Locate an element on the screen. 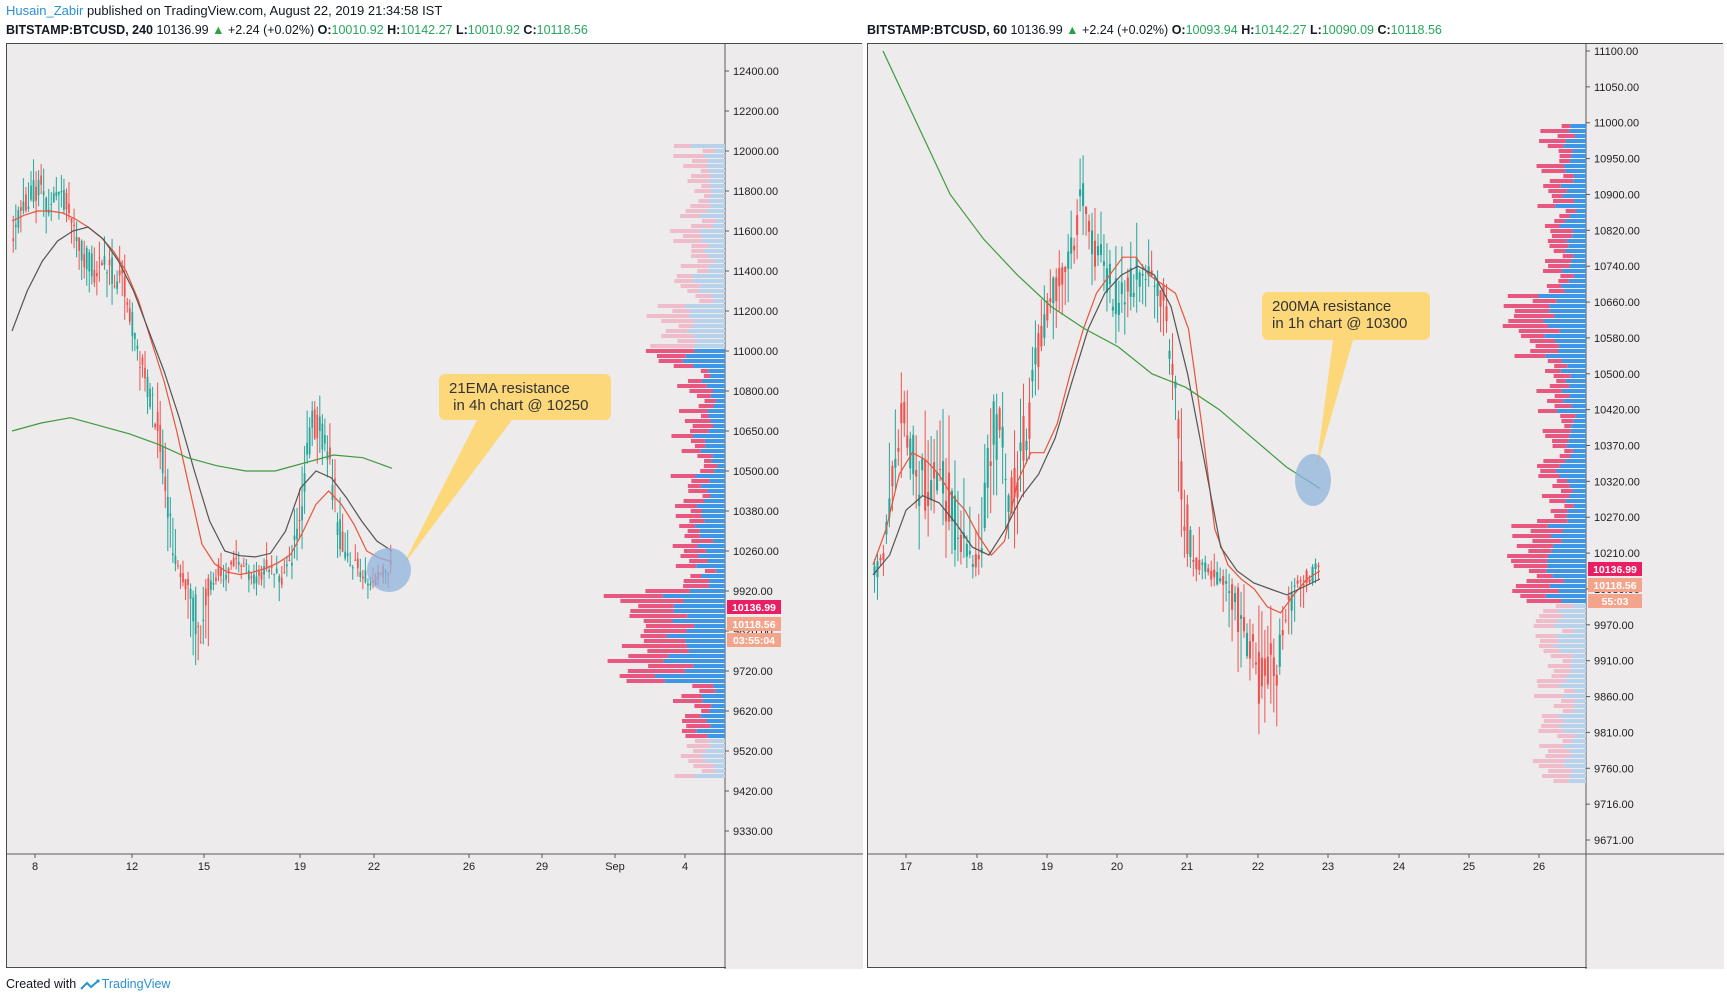 The width and height of the screenshot is (1727, 1002). price-axis-label-bg is located at coordinates (1615, 601).